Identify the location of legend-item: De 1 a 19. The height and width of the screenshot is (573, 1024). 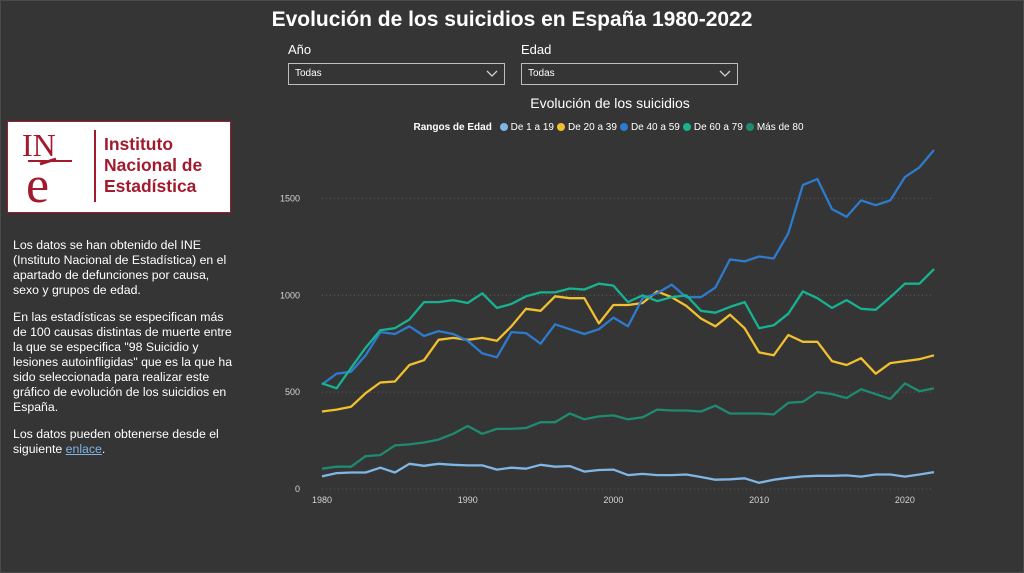
(526, 127).